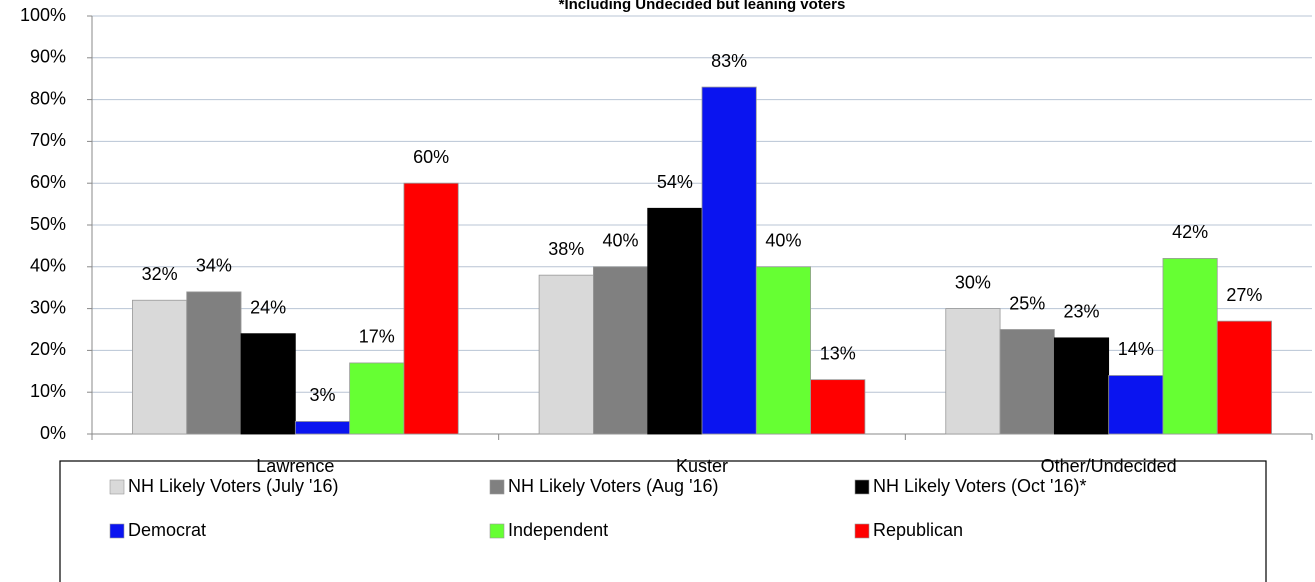 This screenshot has height=582, width=1315. What do you see at coordinates (322, 395) in the screenshot?
I see `value-label: 3%` at bounding box center [322, 395].